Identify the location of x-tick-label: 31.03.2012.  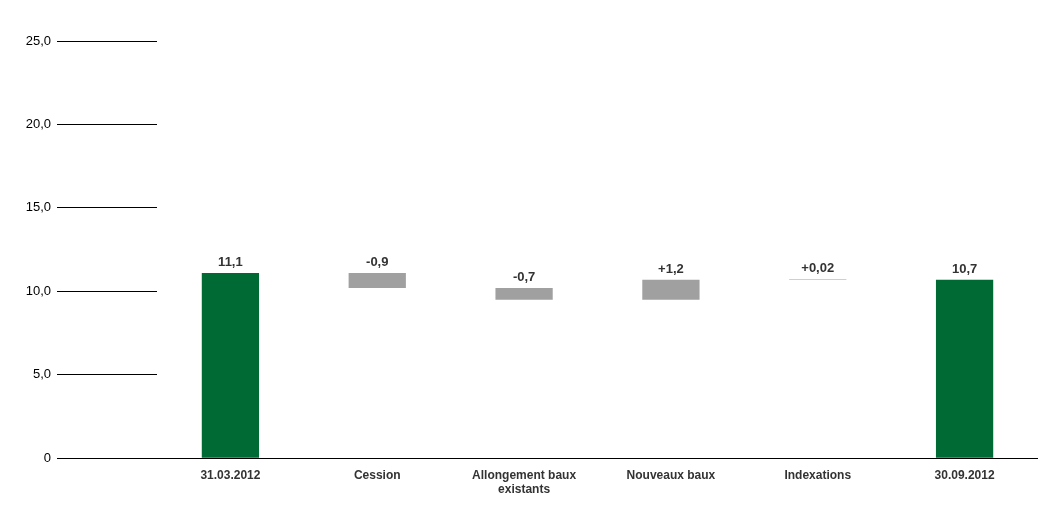
(230, 474).